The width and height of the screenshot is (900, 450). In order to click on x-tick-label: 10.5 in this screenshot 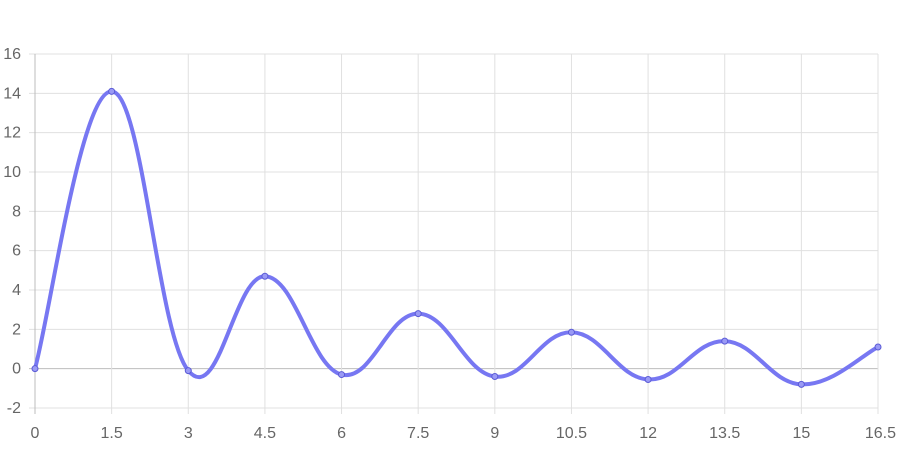, I will do `click(571, 433)`.